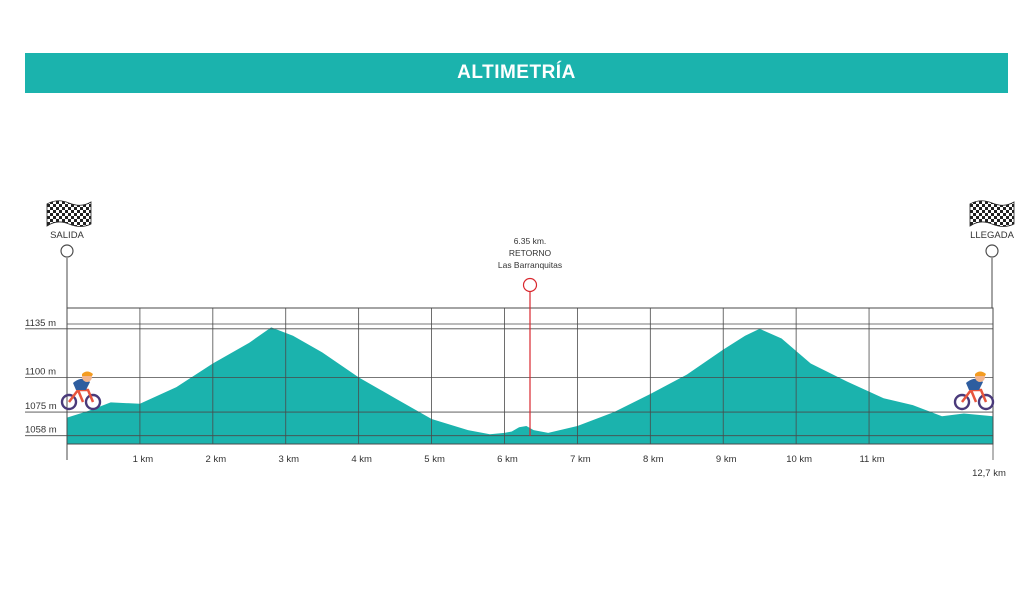  Describe the element at coordinates (989, 473) in the screenshot. I see `x-tick-label: 12,7 km` at that location.